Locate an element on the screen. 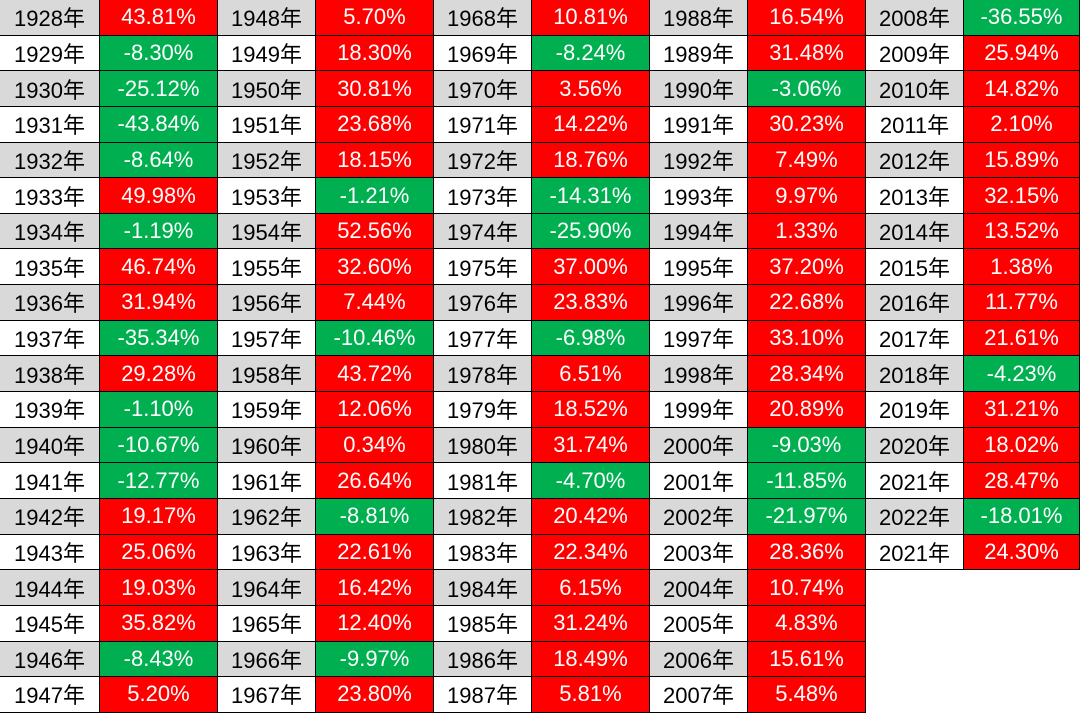 This screenshot has width=1080, height=713. negative-return-cell: -8.30% is located at coordinates (159, 53).